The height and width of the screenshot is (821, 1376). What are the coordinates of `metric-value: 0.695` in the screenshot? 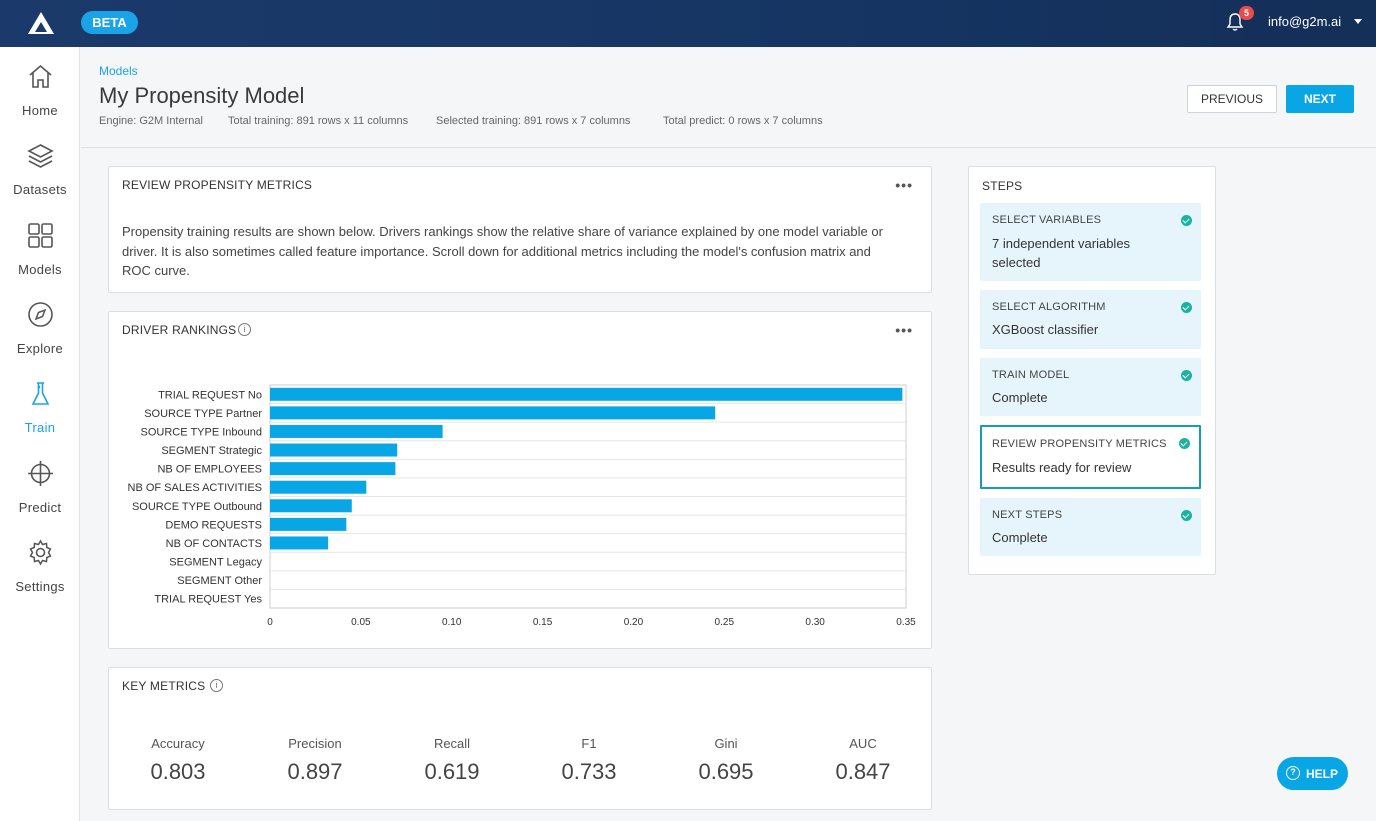 It's located at (726, 771).